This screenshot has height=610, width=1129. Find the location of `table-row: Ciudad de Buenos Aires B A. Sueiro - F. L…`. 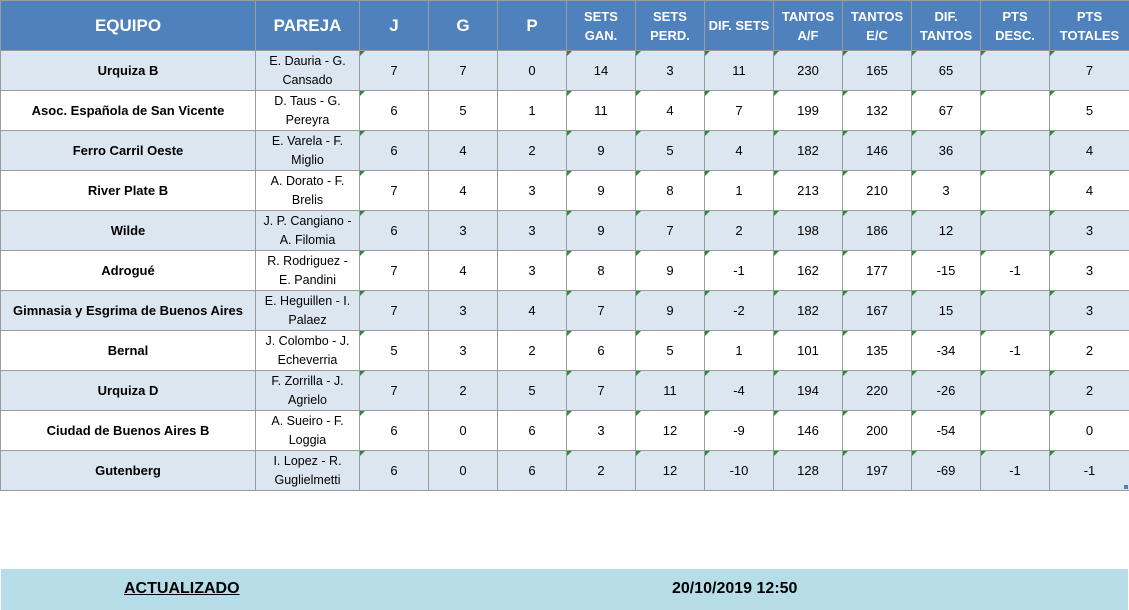

table-row: Ciudad de Buenos Aires B A. Sueiro - F. L… is located at coordinates (564, 430).